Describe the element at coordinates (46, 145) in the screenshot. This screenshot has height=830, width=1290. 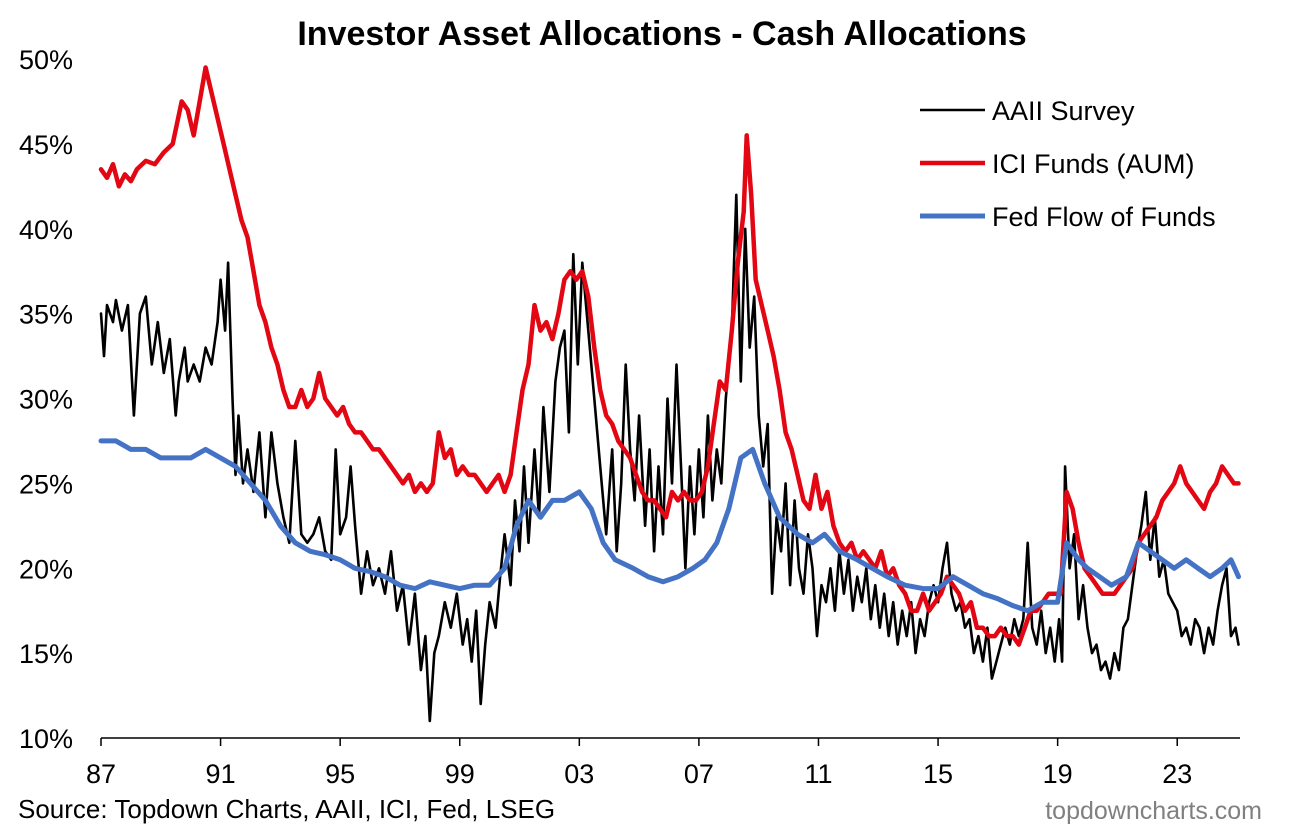
I see `y-tick-label: 45%` at that location.